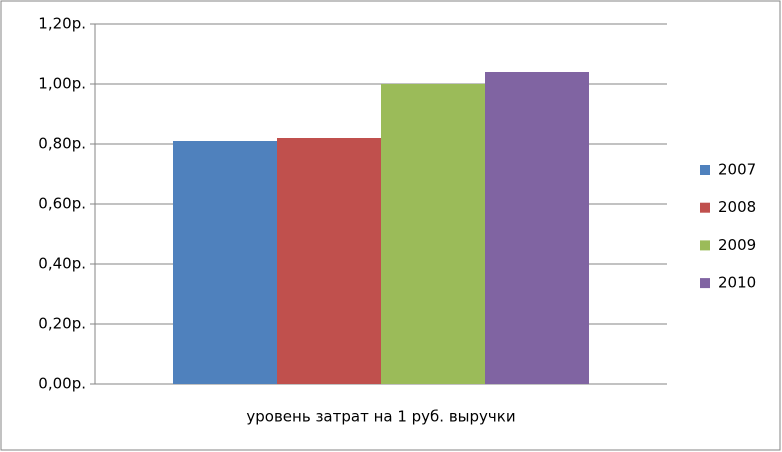  Describe the element at coordinates (62, 264) in the screenshot. I see `y-tick-label: 0,40р.` at that location.